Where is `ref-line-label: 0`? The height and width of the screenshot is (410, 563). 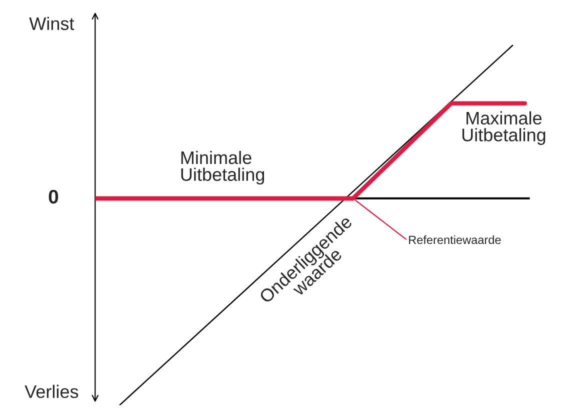
ref-line-label: 0 is located at coordinates (53, 197).